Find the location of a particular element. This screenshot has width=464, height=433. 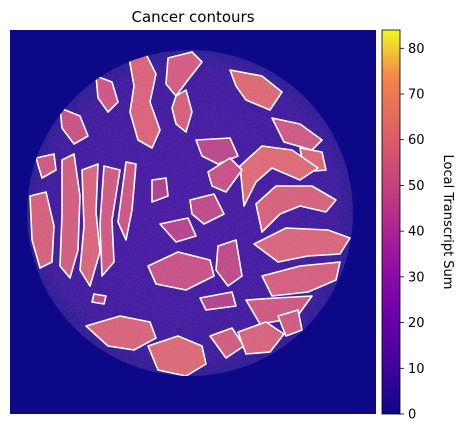

colorbar-tick-label: 50 is located at coordinates (416, 186).